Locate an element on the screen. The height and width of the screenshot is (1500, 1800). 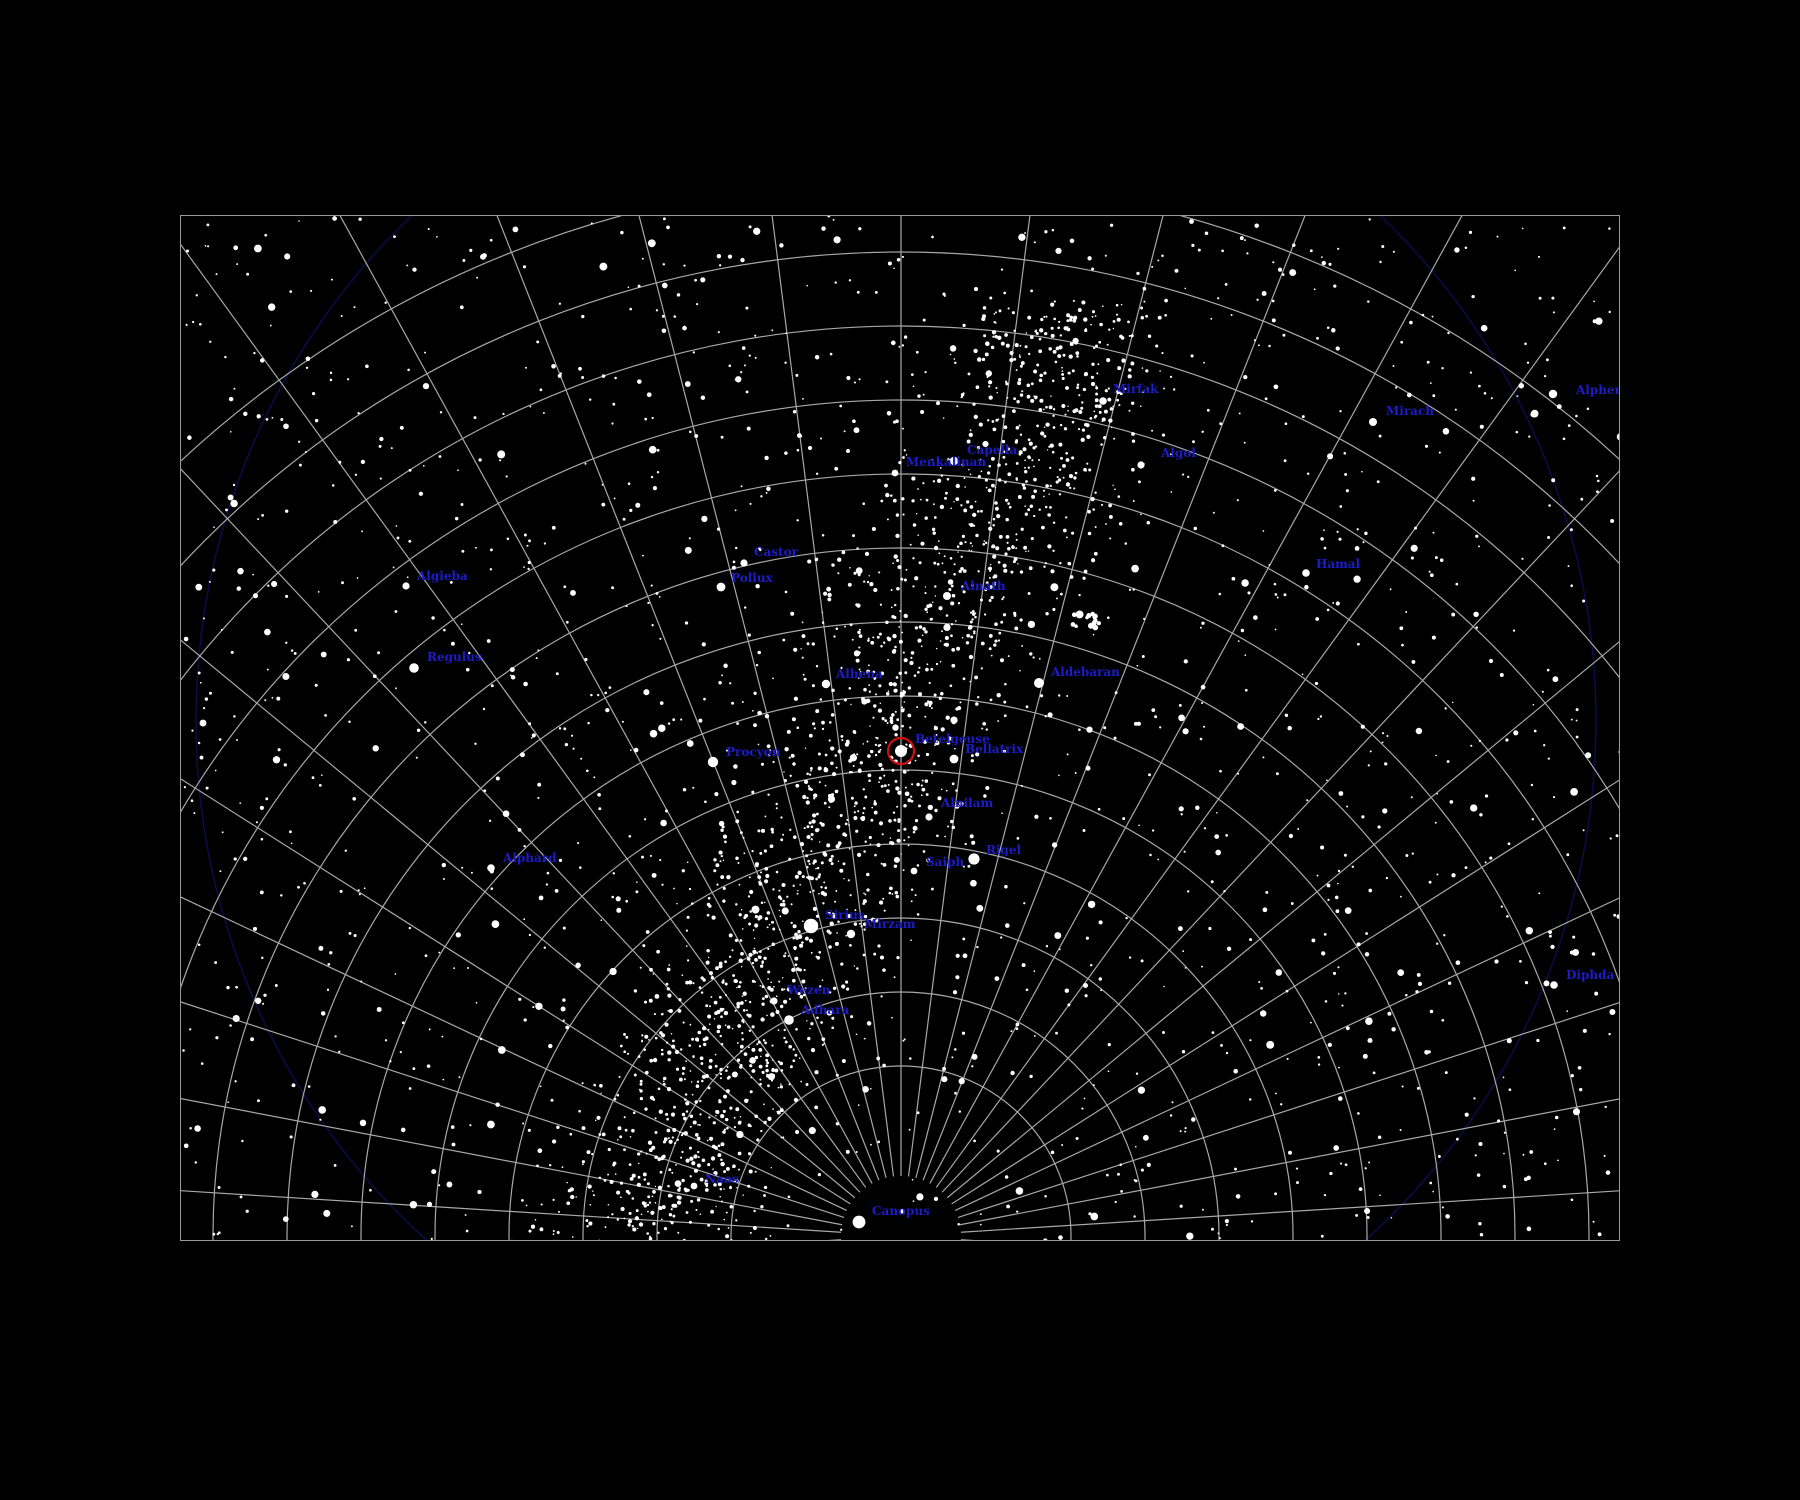
star-menkalinan is located at coordinates (895, 473).